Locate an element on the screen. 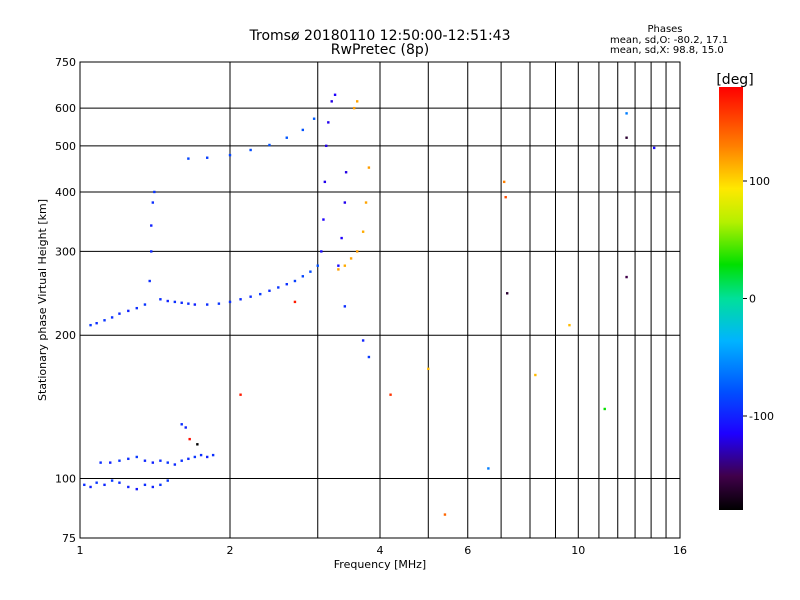 The width and height of the screenshot is (800, 600). x-tick-label: 2 is located at coordinates (230, 550).